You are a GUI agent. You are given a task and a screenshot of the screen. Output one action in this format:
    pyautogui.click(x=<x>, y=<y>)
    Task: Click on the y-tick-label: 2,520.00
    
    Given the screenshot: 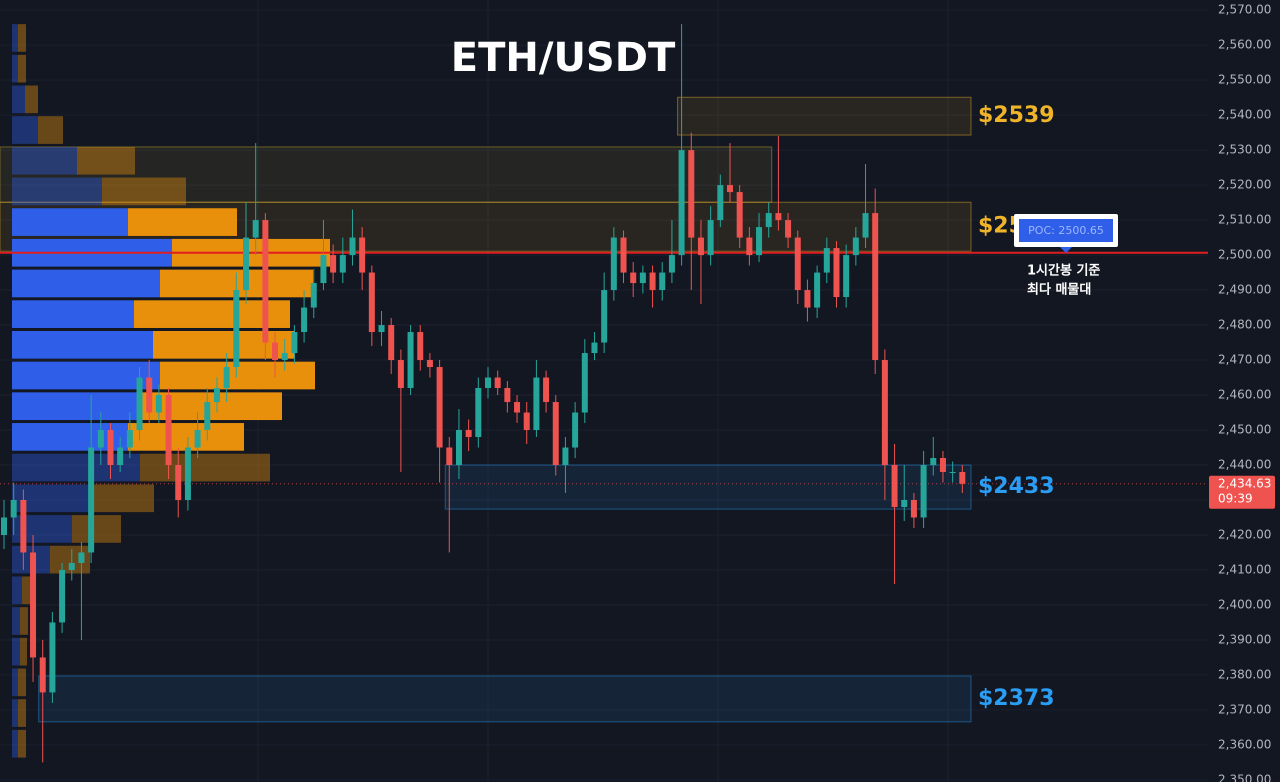 What is the action you would take?
    pyautogui.click(x=1244, y=185)
    